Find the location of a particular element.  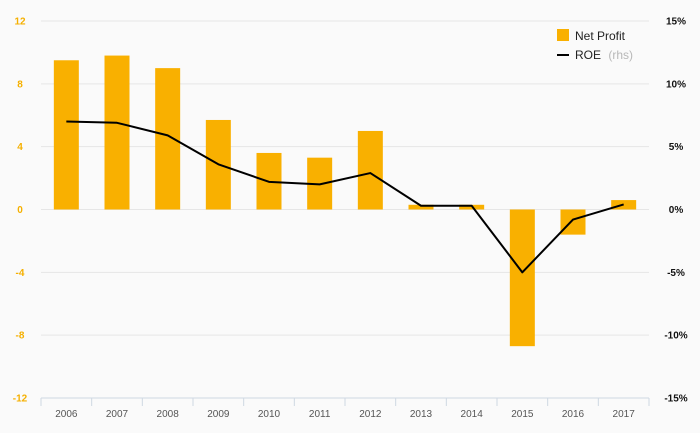

legend-label-roe: ROE (rhs) is located at coordinates (604, 55).